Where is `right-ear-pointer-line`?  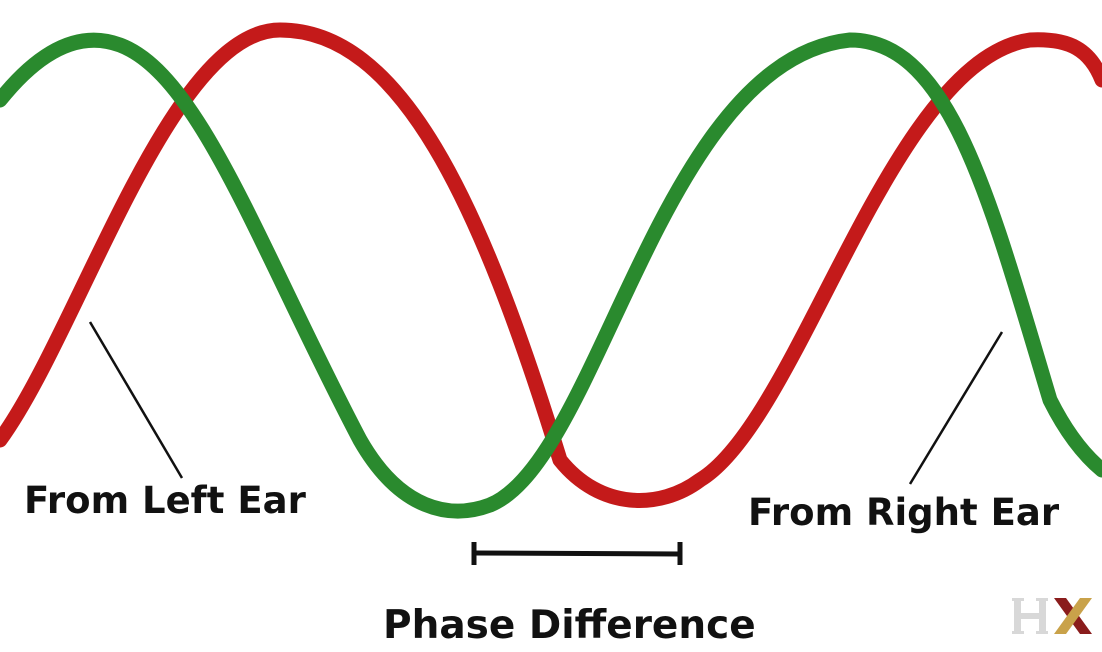 right-ear-pointer-line is located at coordinates (956, 408).